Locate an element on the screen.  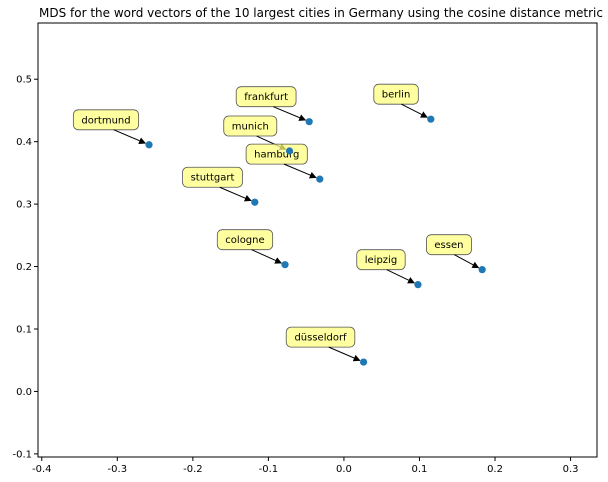
annotation-label: essen is located at coordinates (448, 245).